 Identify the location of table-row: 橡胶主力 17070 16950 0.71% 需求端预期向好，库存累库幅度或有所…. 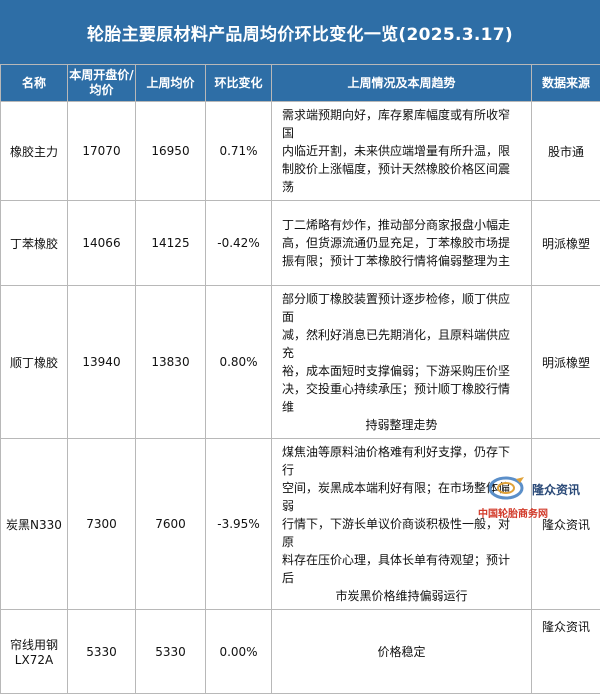
(300, 151).